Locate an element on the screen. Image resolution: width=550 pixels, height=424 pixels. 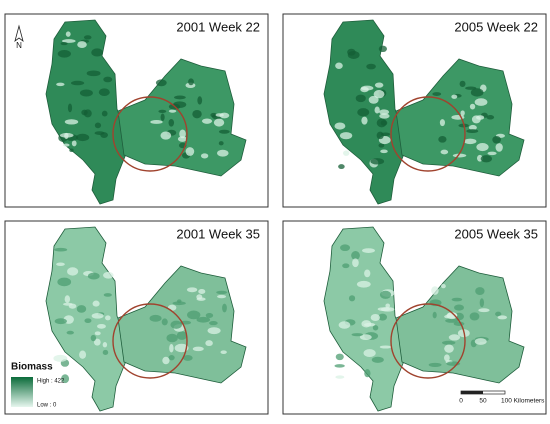
north-label: N is located at coordinates (19, 45).